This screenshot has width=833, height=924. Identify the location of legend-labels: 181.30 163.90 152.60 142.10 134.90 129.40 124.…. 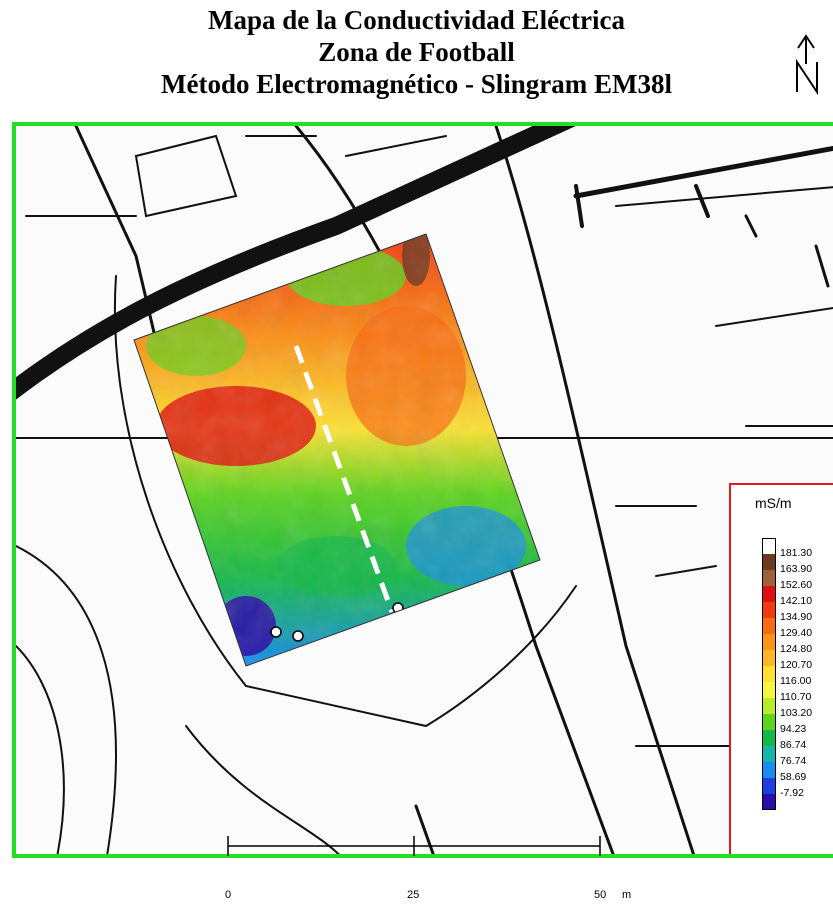
(796, 673).